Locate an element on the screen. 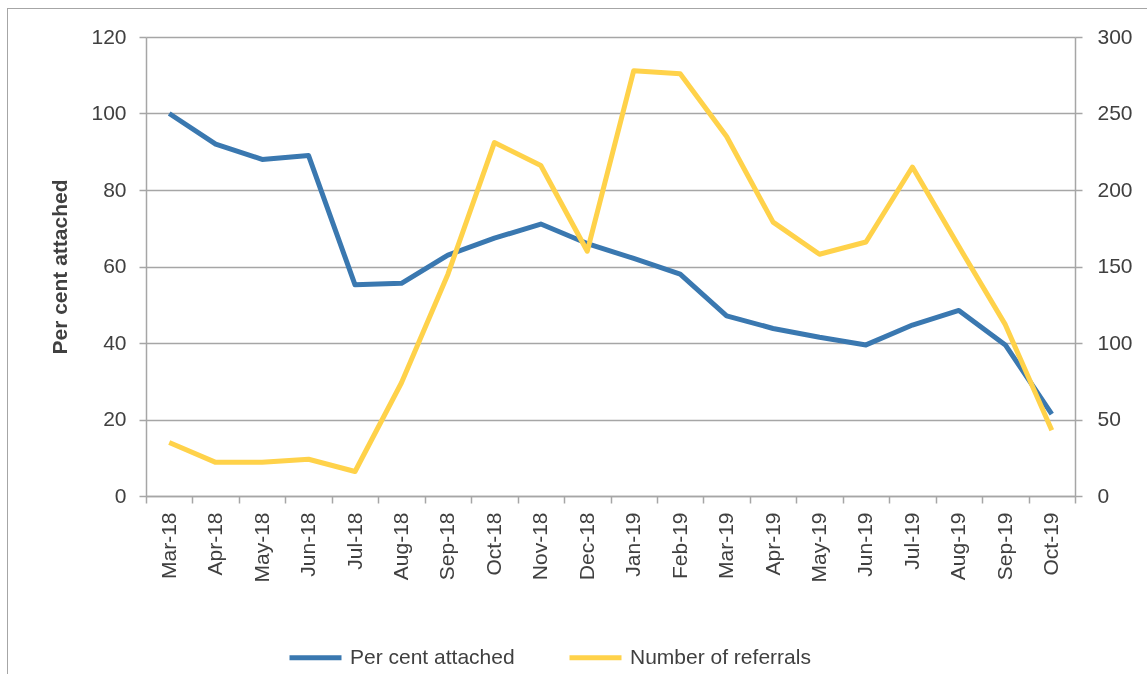  x-tick-label: May-19 is located at coordinates (819, 547).